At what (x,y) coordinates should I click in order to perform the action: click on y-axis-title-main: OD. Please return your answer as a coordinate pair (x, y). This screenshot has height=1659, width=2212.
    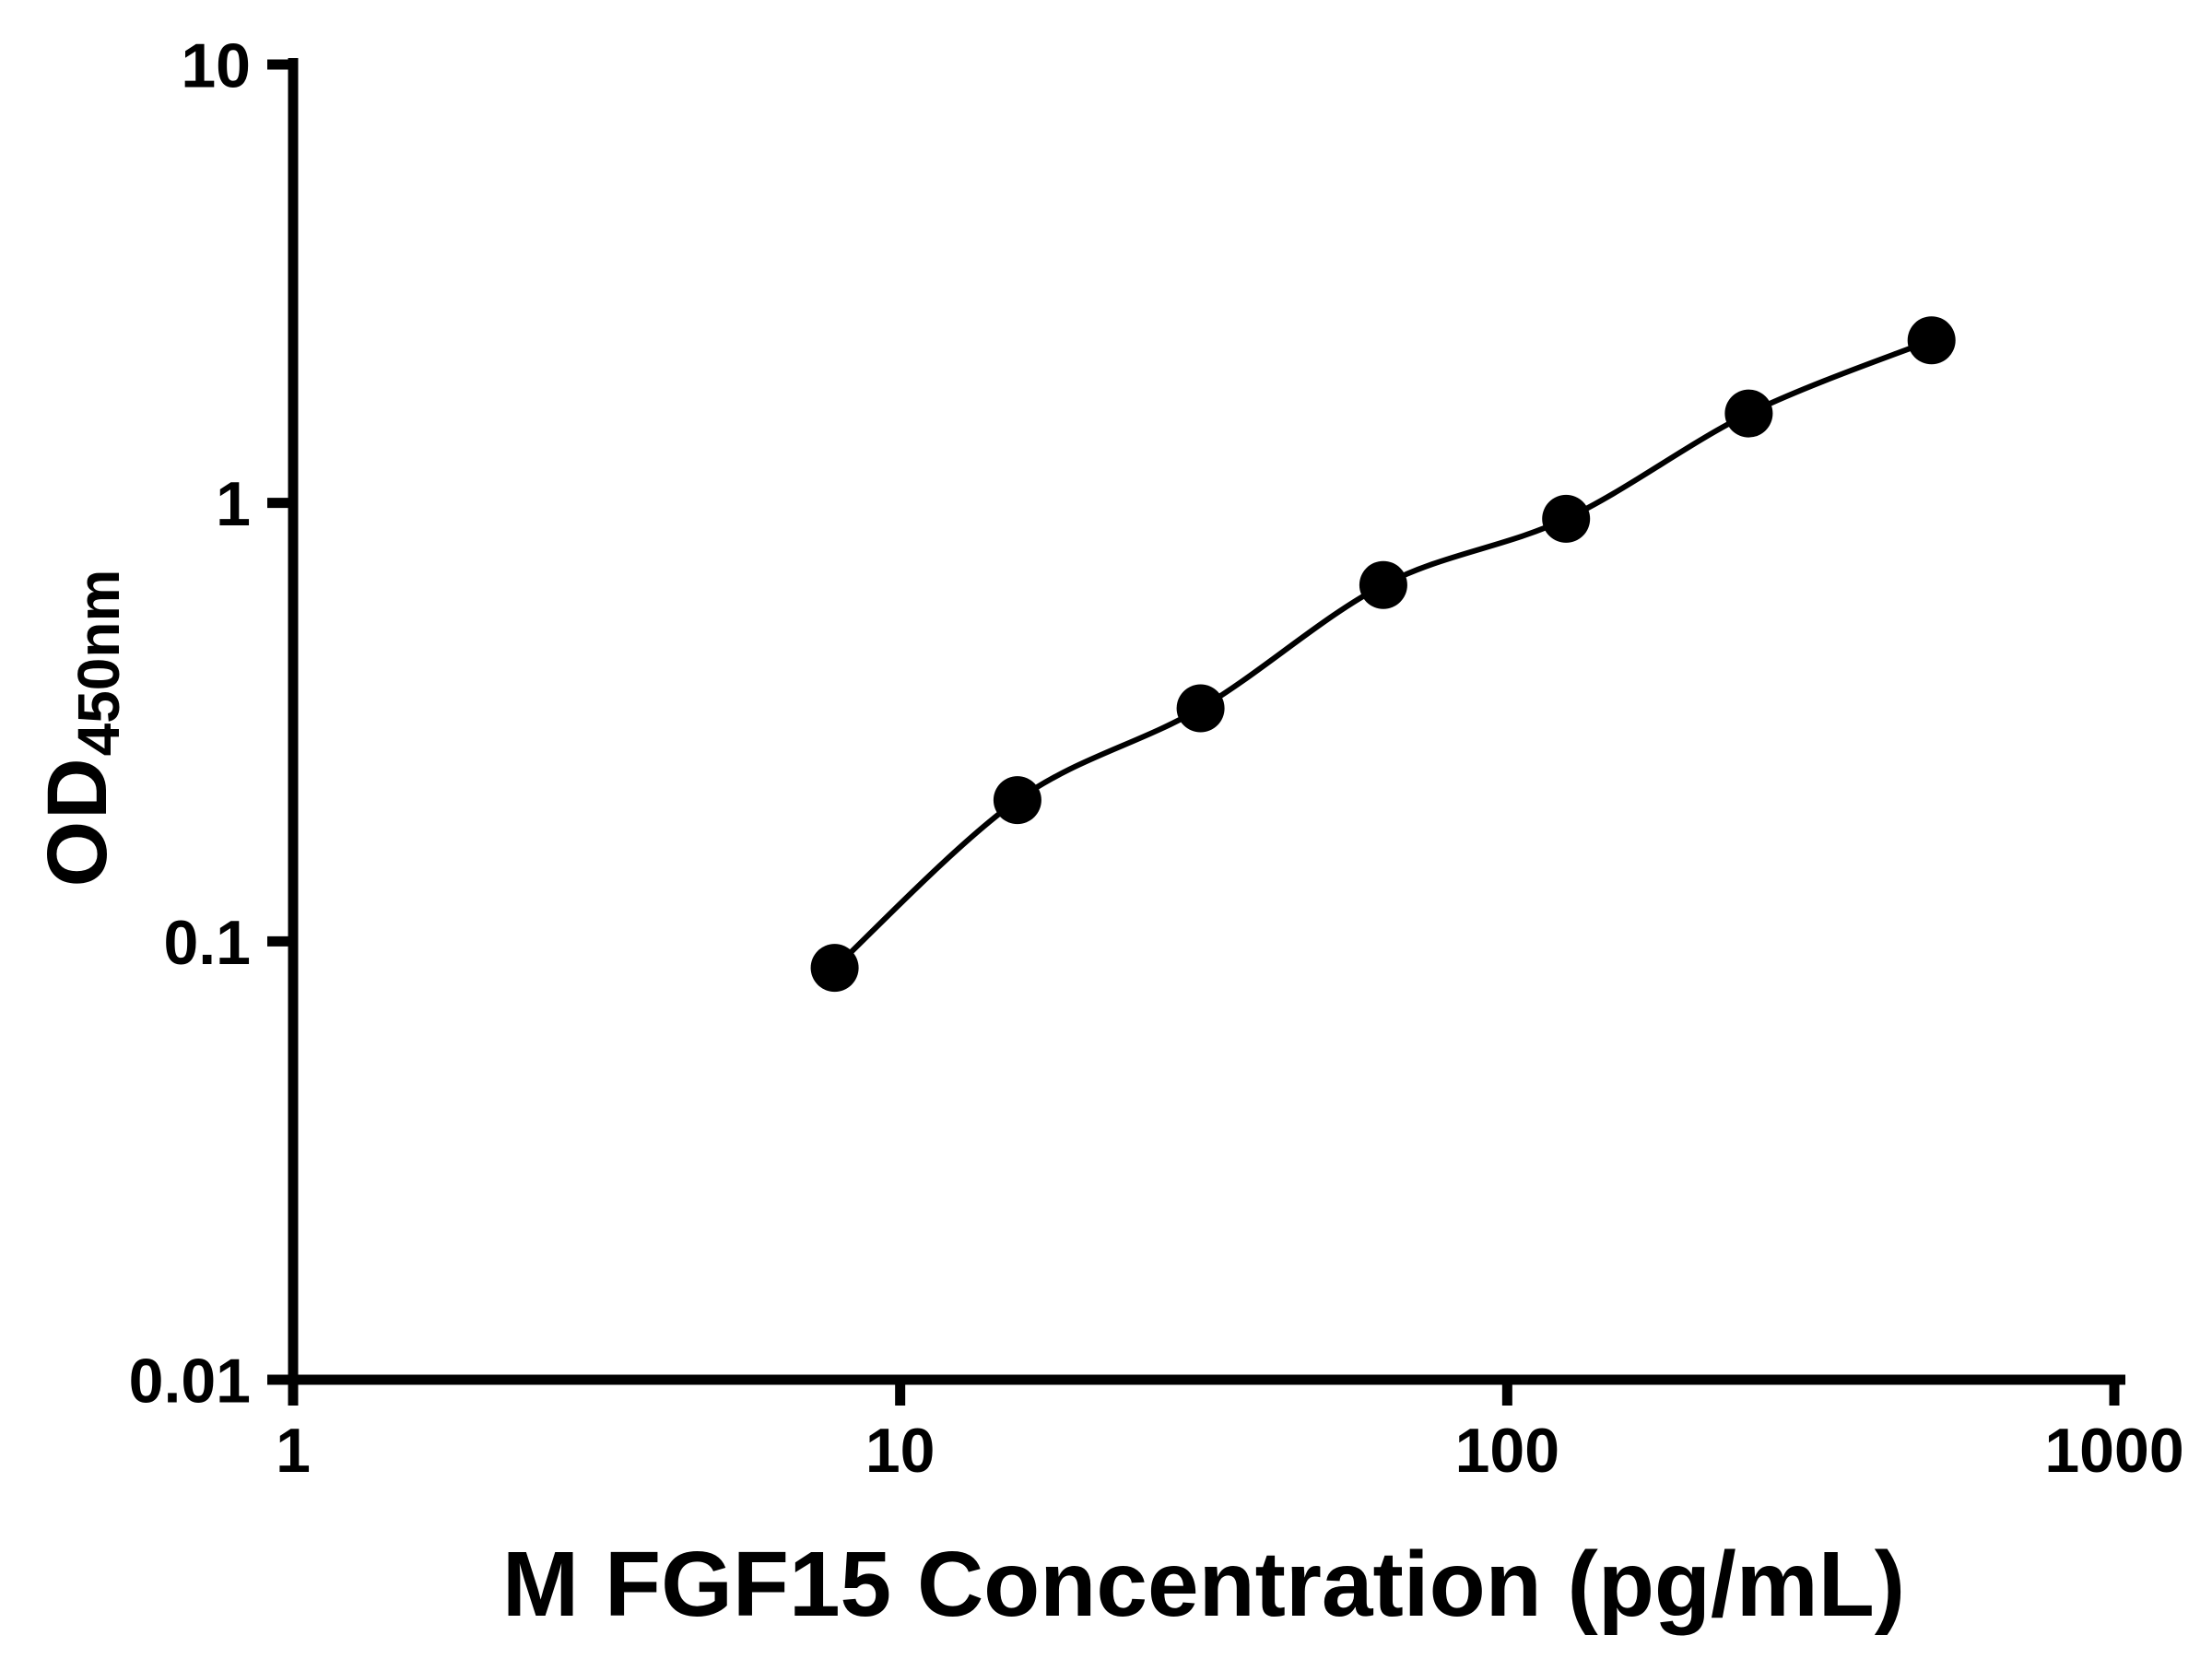
    Looking at the image, I should click on (77, 822).